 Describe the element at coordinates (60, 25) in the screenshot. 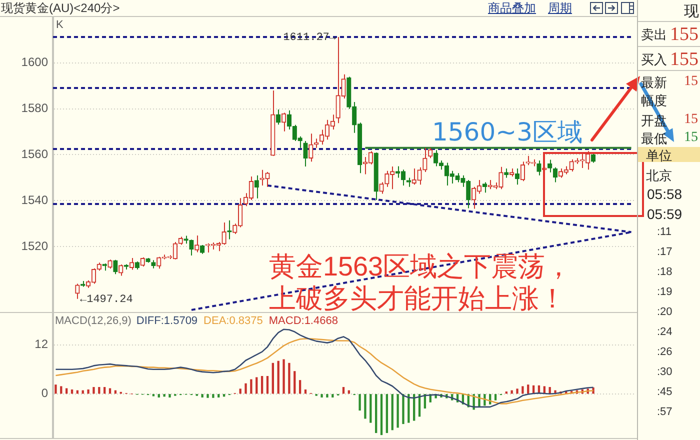

I see `annotation: K` at that location.